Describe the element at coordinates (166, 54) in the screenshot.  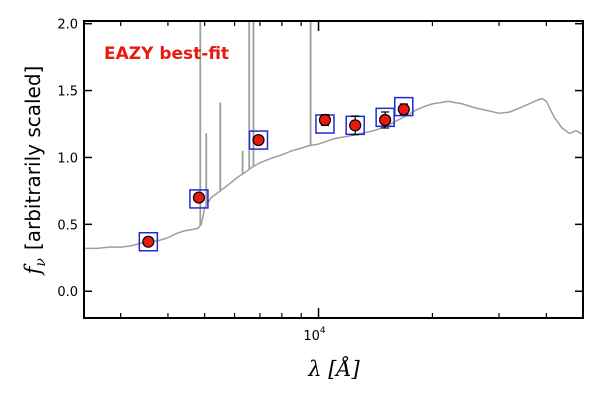
I see `annotation-label: EAZY best-fit` at that location.